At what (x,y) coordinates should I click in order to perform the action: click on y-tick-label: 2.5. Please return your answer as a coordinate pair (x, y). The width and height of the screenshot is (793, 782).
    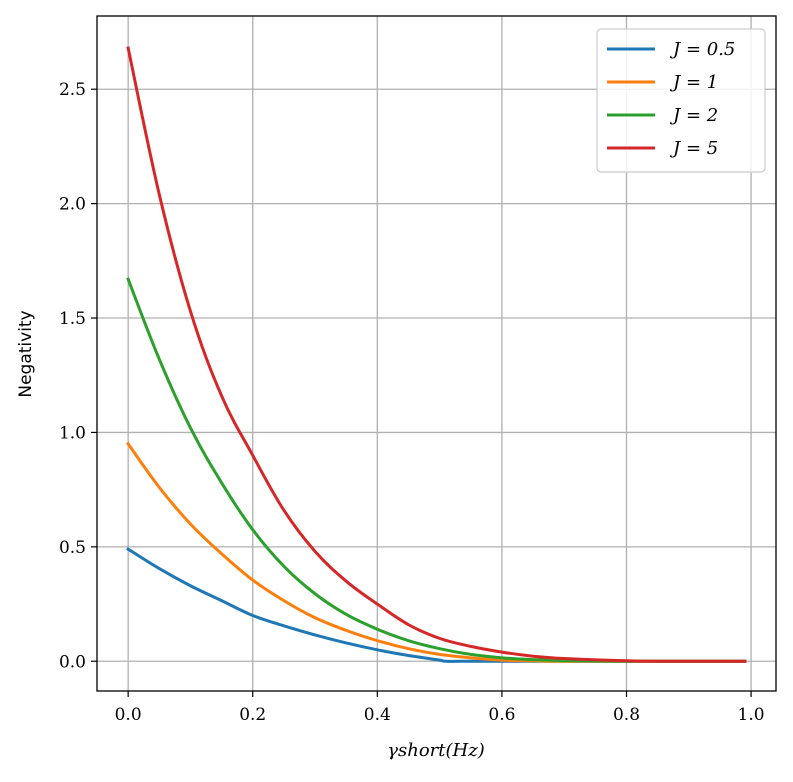
    Looking at the image, I should click on (72, 90).